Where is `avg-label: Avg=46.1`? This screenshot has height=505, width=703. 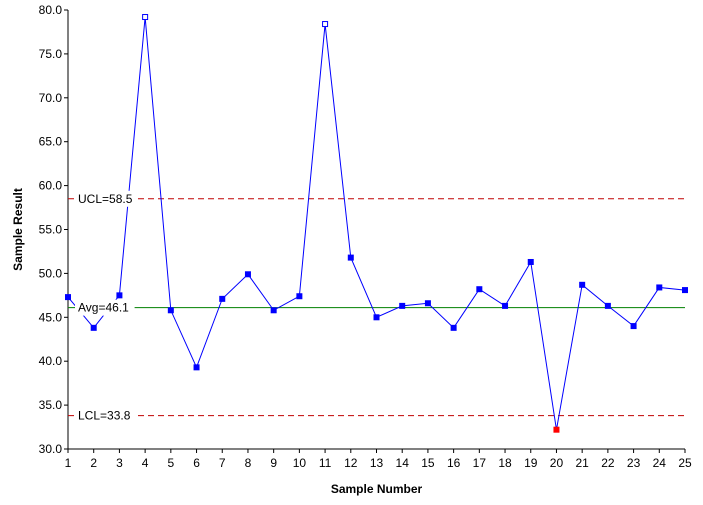
avg-label: Avg=46.1 is located at coordinates (103, 308).